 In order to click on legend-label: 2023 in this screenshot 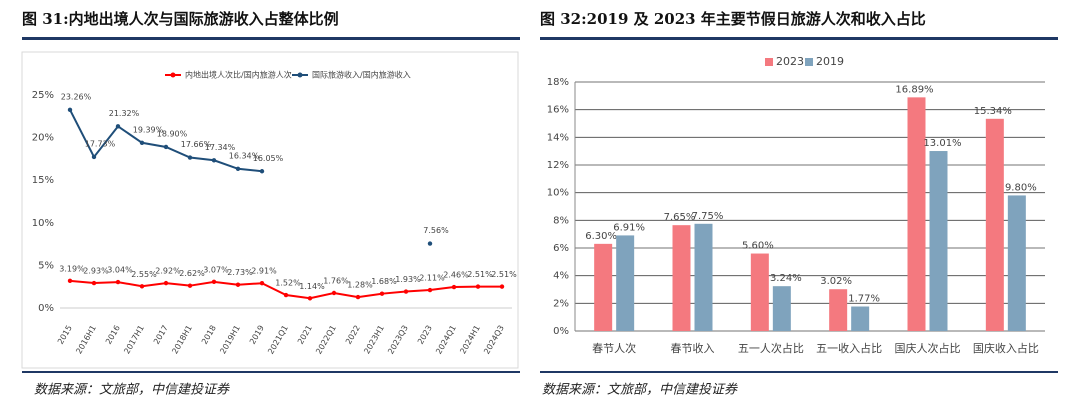, I will do `click(790, 61)`.